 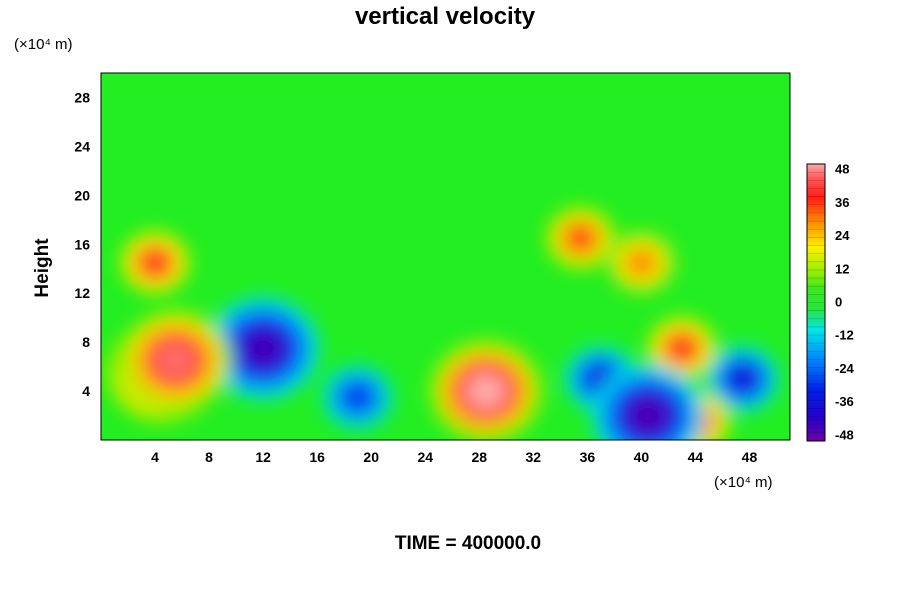 I want to click on x-tick-12: 12, so click(x=263, y=457).